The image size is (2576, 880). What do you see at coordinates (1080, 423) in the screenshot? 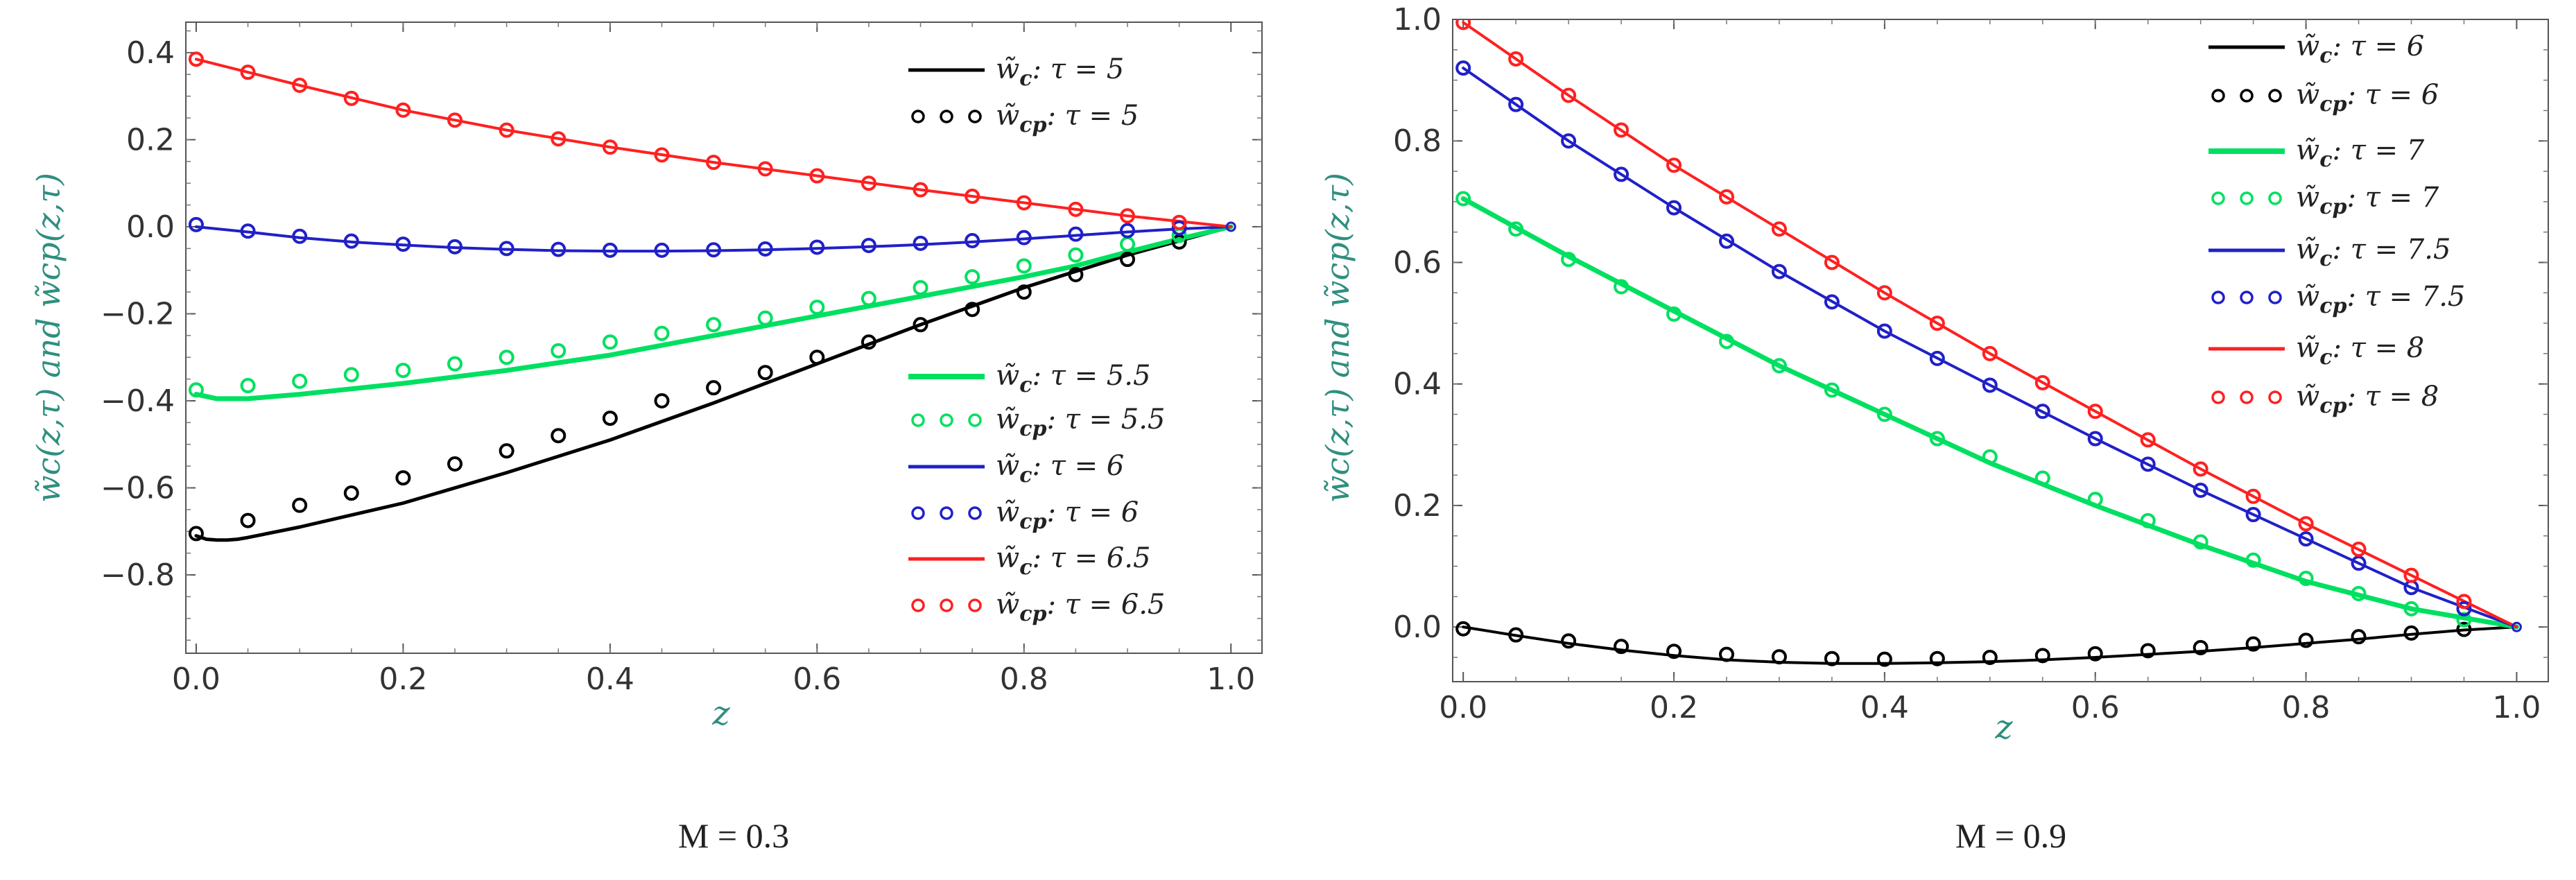
I see `legend-label: w̃cp: τ = 5.5` at bounding box center [1080, 423].